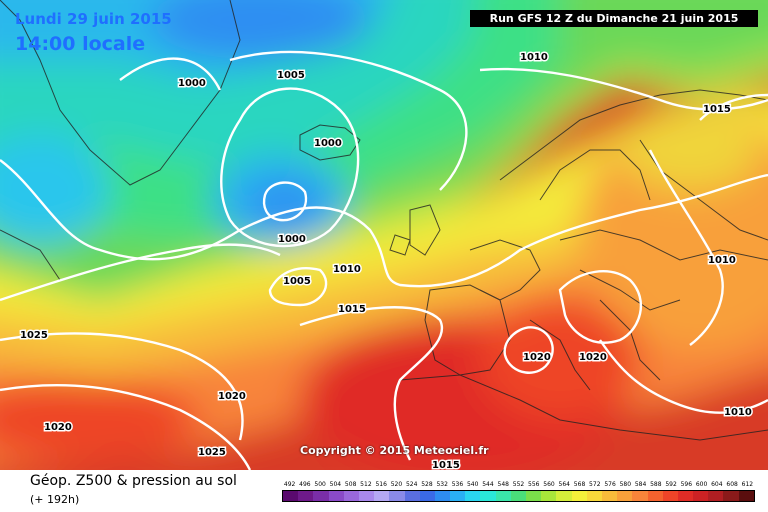 This screenshot has height=512, width=768. What do you see at coordinates (488, 484) in the screenshot?
I see `scale-tick-label: 544` at bounding box center [488, 484].